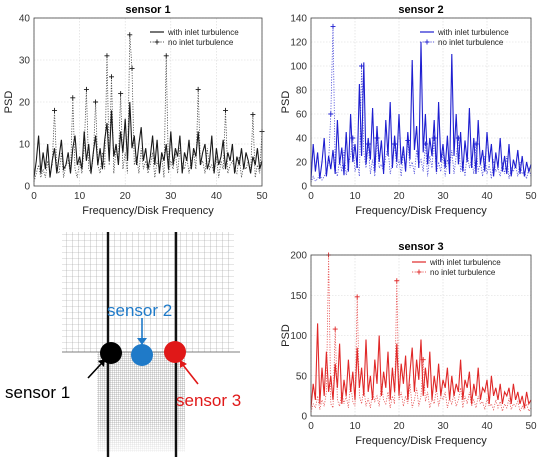 The height and width of the screenshot is (457, 550). Describe the element at coordinates (25, 145) in the screenshot. I see `y-tick-label: 10` at that location.